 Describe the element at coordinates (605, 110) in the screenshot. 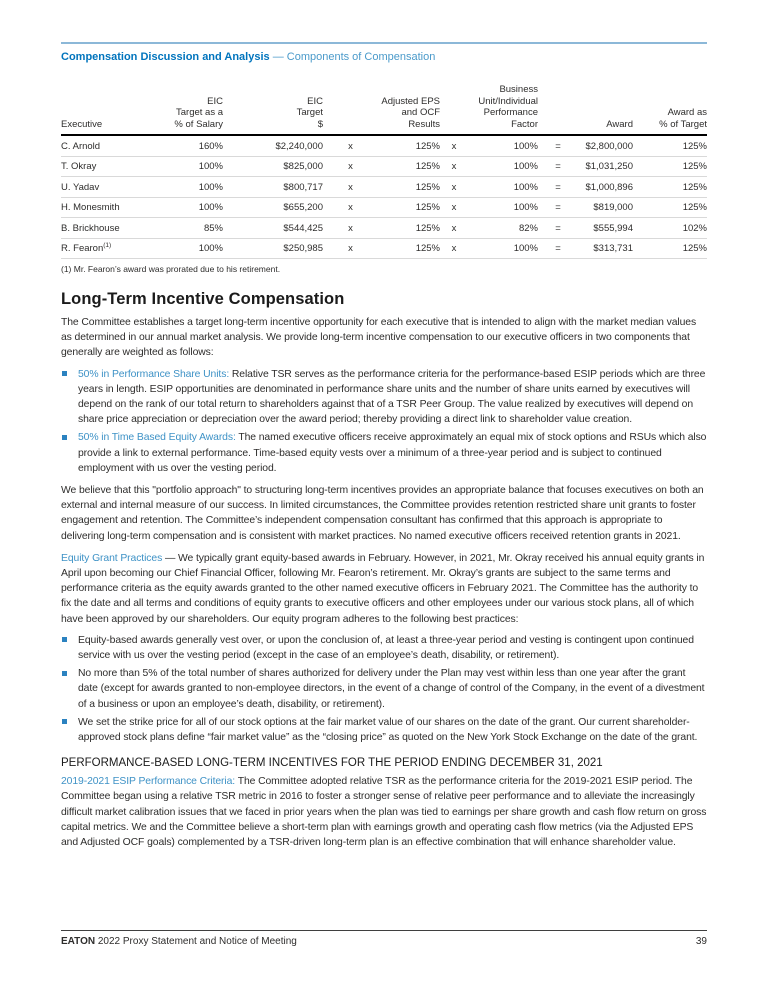

I see `col-header-award: Award` at that location.